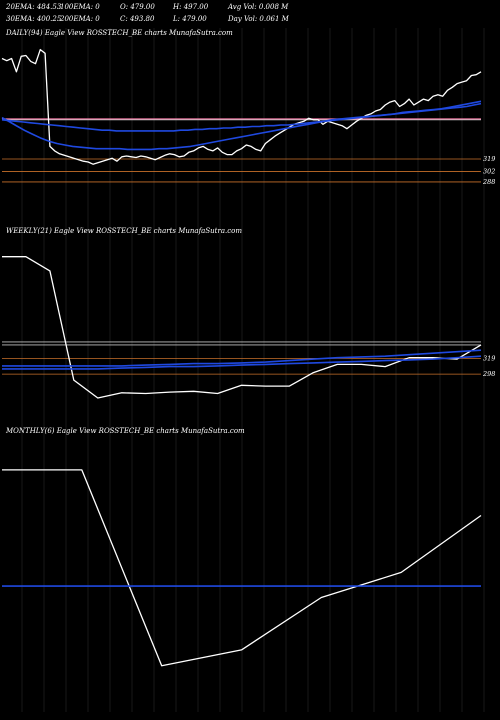 The width and height of the screenshot is (500, 720). Describe the element at coordinates (80, 7) in the screenshot. I see `header-100ema: 100EMA: 0` at that location.